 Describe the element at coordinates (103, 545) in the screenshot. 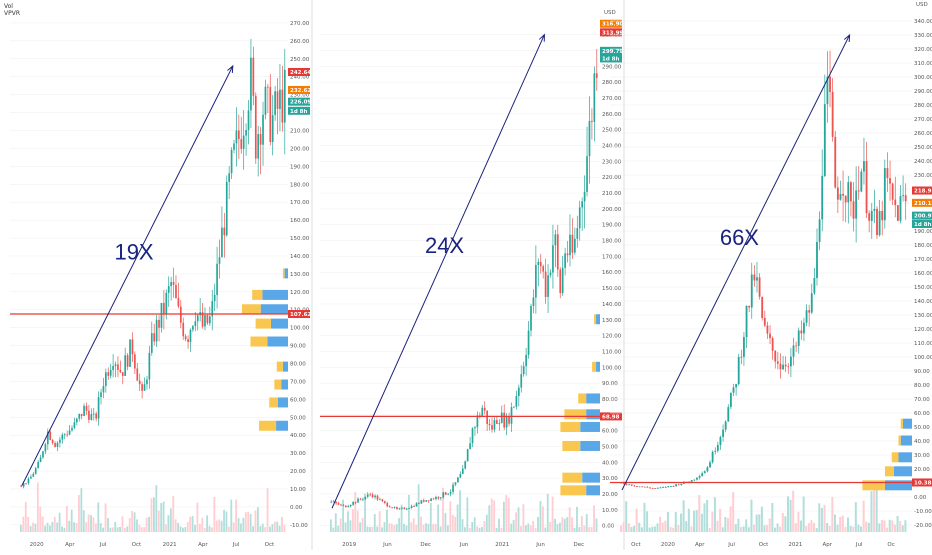

I see `x-tick-label: Jul` at that location.